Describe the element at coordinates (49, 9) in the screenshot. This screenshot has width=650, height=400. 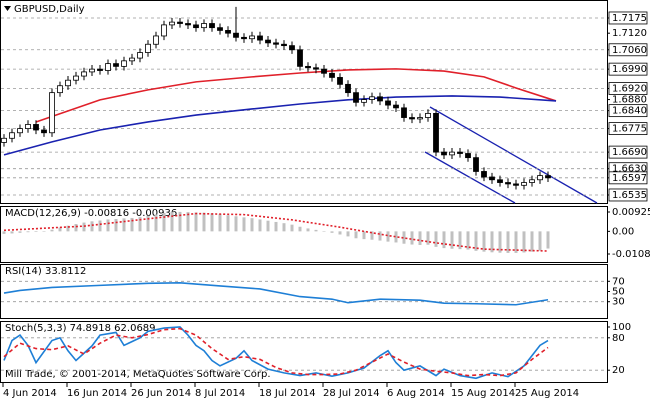
I see `chart-title: GBPUSD,Daily` at that location.